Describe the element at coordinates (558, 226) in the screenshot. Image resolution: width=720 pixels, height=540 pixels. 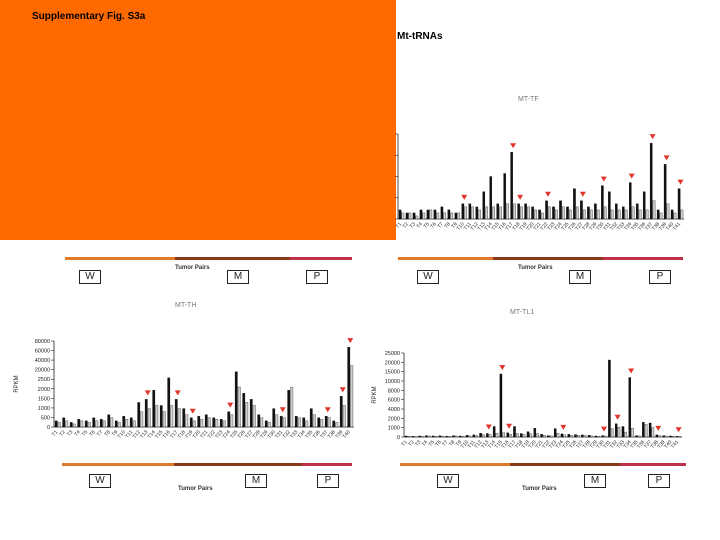
I see `x-tick-label: T24` at that location.